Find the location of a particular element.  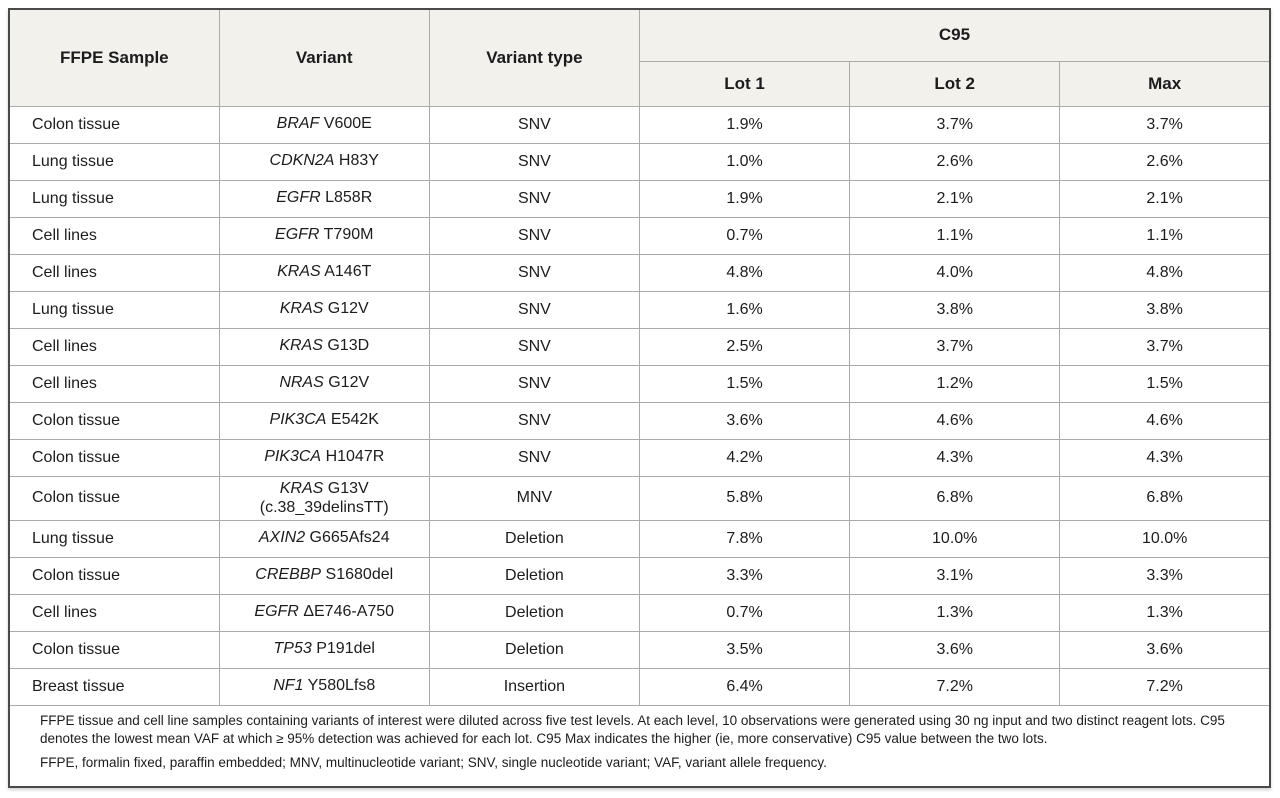

mutation-label: S1680del is located at coordinates (359, 575).